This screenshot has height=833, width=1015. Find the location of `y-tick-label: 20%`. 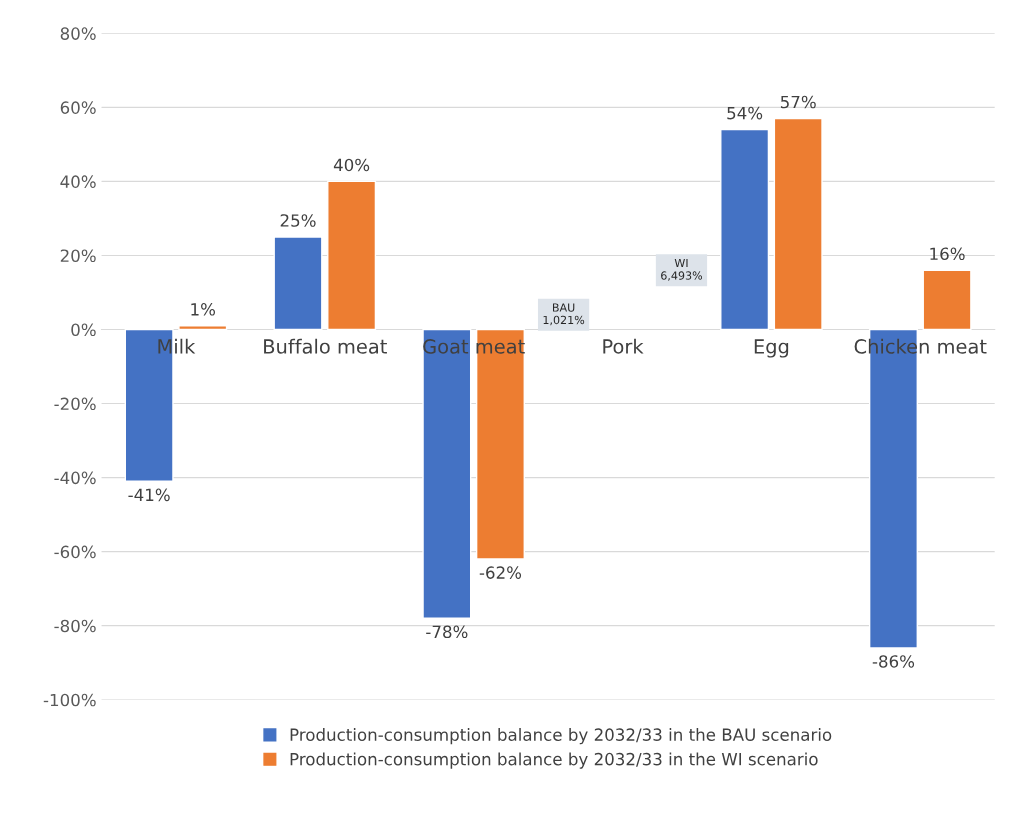

y-tick-label: 20% is located at coordinates (78, 256).